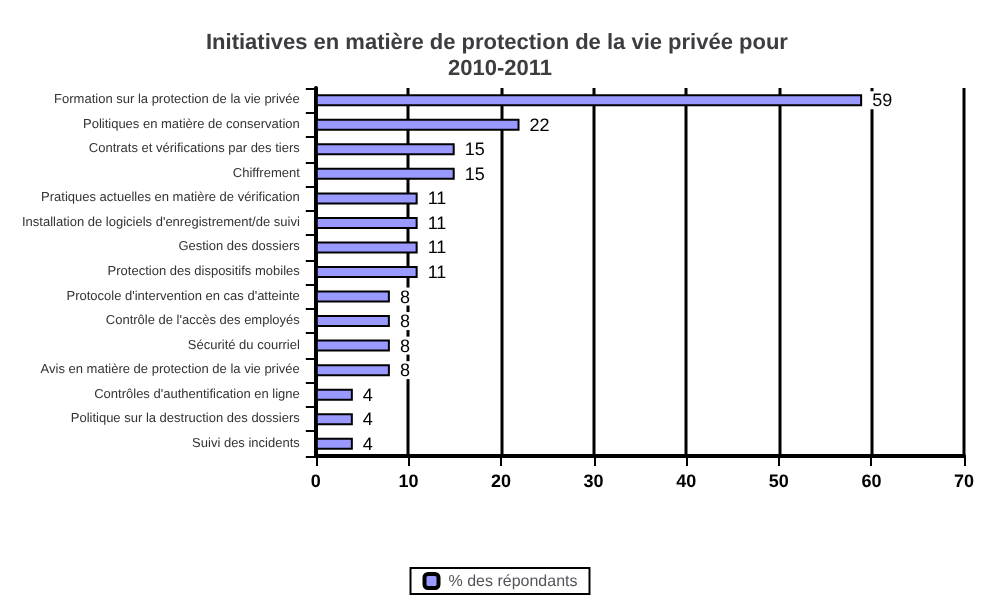  I want to click on legend-label: % des répondants, so click(513, 581).